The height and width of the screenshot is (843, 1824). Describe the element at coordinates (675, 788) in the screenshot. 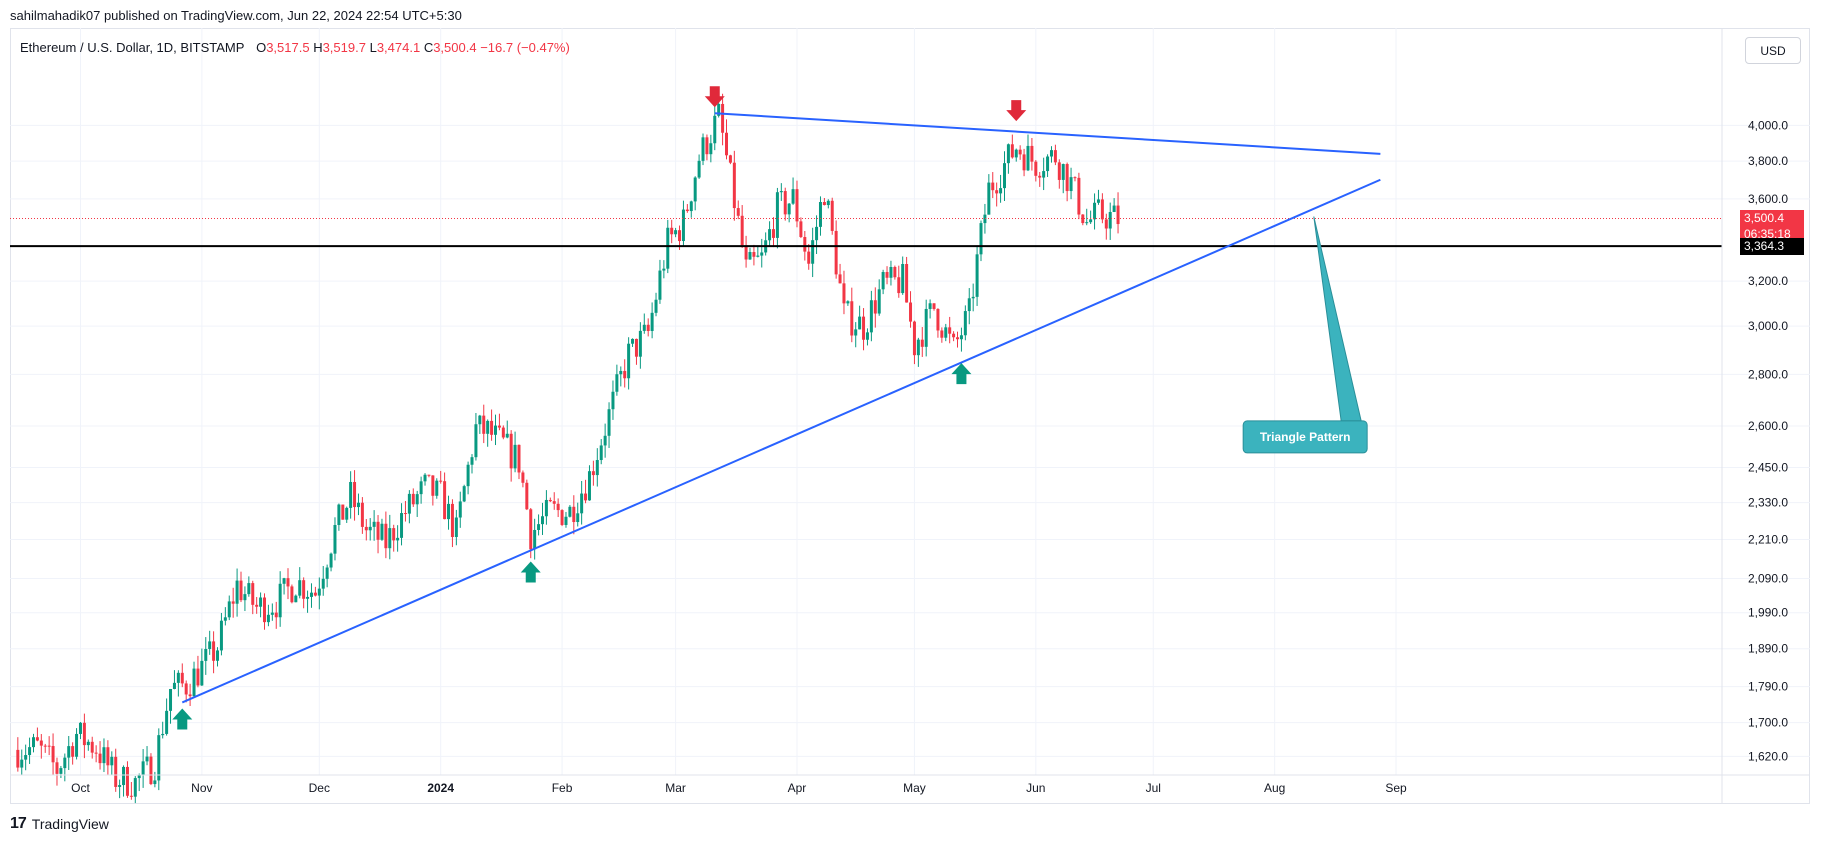

I see `x-tick-label: Mar` at that location.